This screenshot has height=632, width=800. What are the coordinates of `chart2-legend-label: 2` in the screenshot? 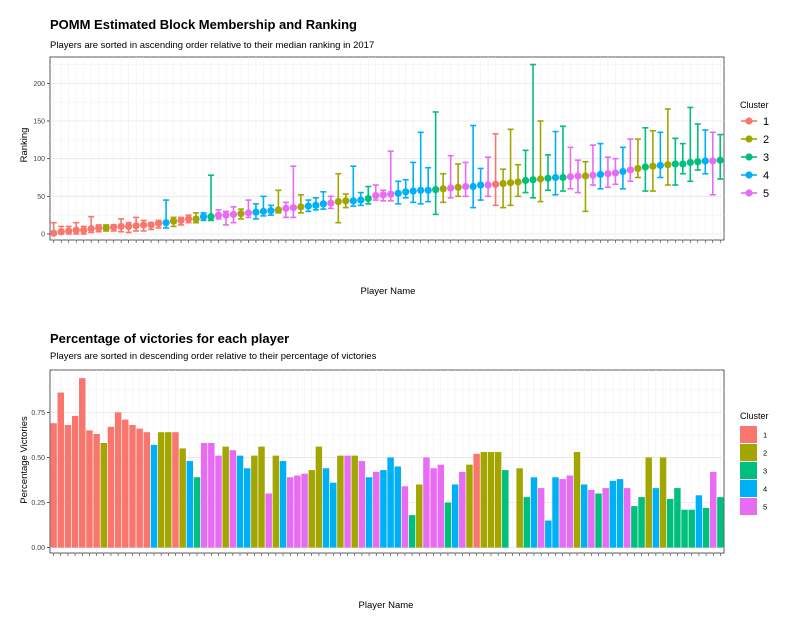 It's located at (765, 453).